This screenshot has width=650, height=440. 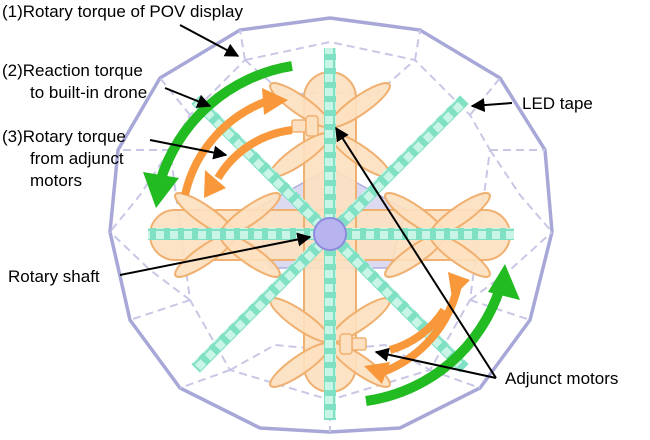 I want to click on rotary-shaft, so click(x=330, y=234).